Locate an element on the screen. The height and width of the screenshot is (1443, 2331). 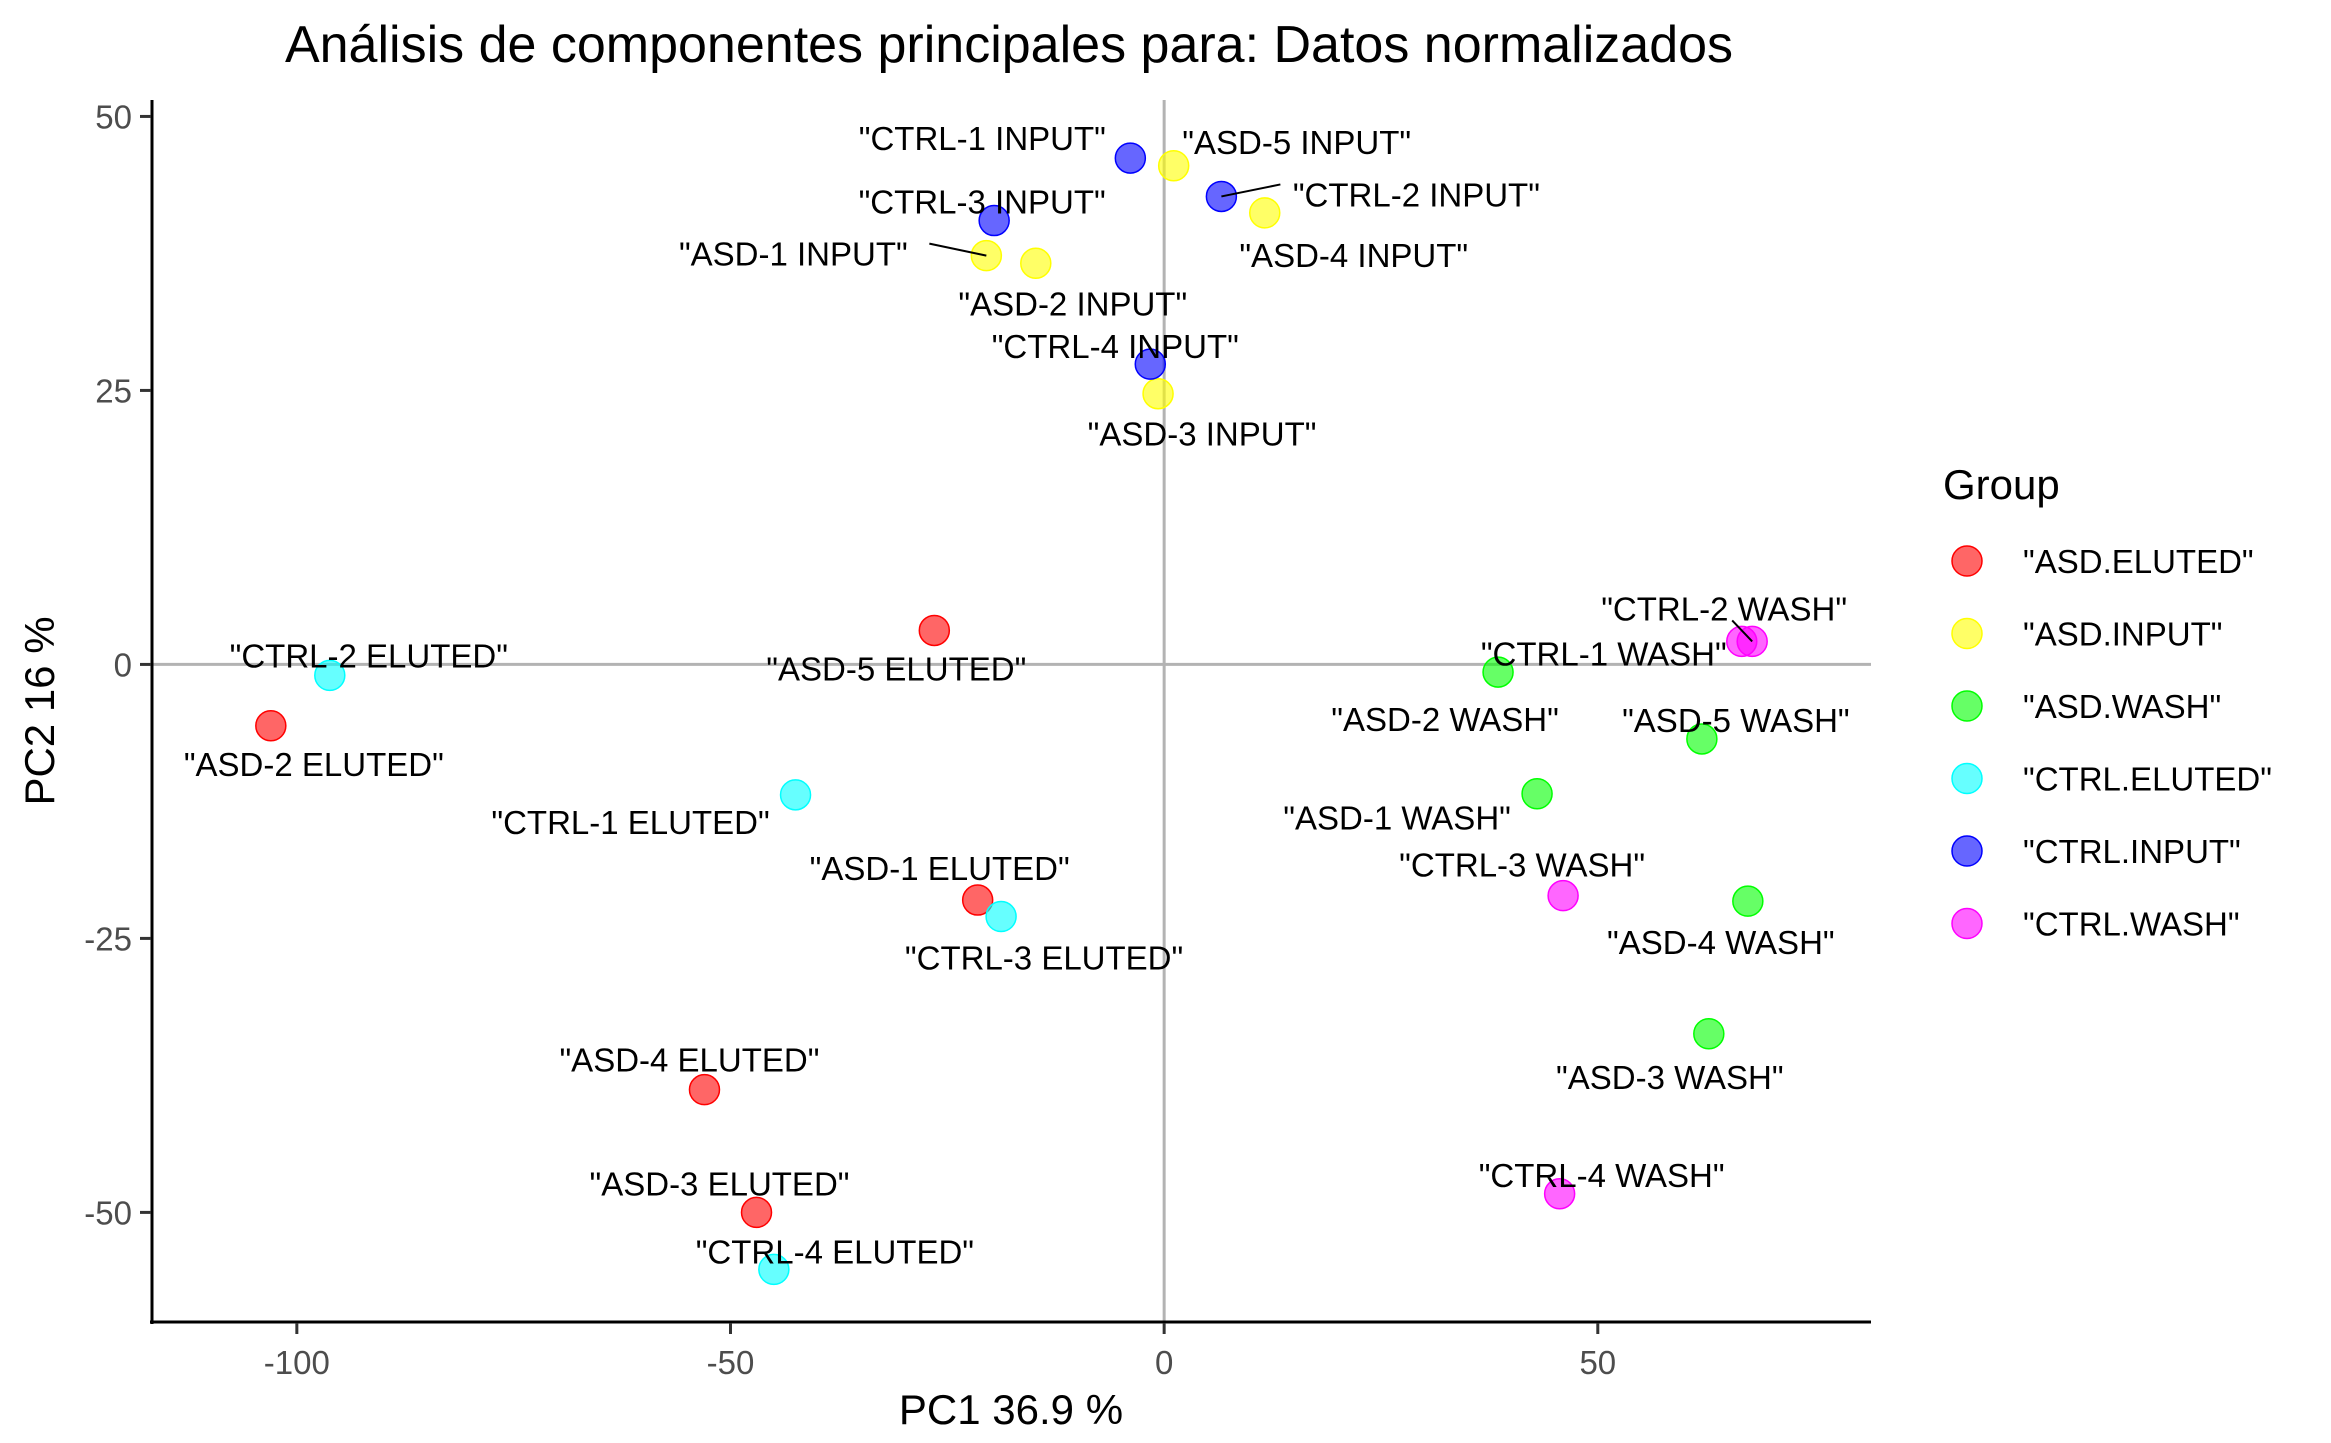
point-label-ctrl-1-eluted: "CTRL-1 ELUTED" is located at coordinates (630, 822).